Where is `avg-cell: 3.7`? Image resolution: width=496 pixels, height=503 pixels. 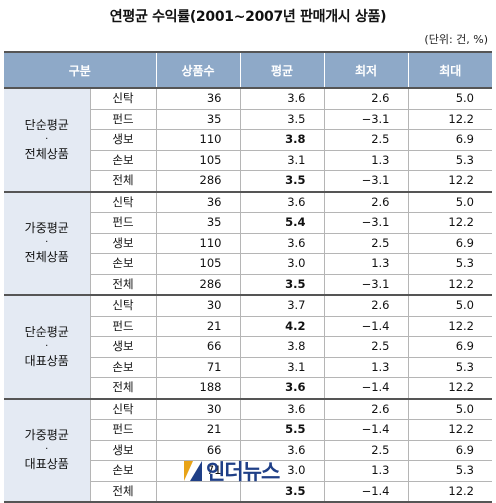 avg-cell: 3.7 is located at coordinates (281, 306).